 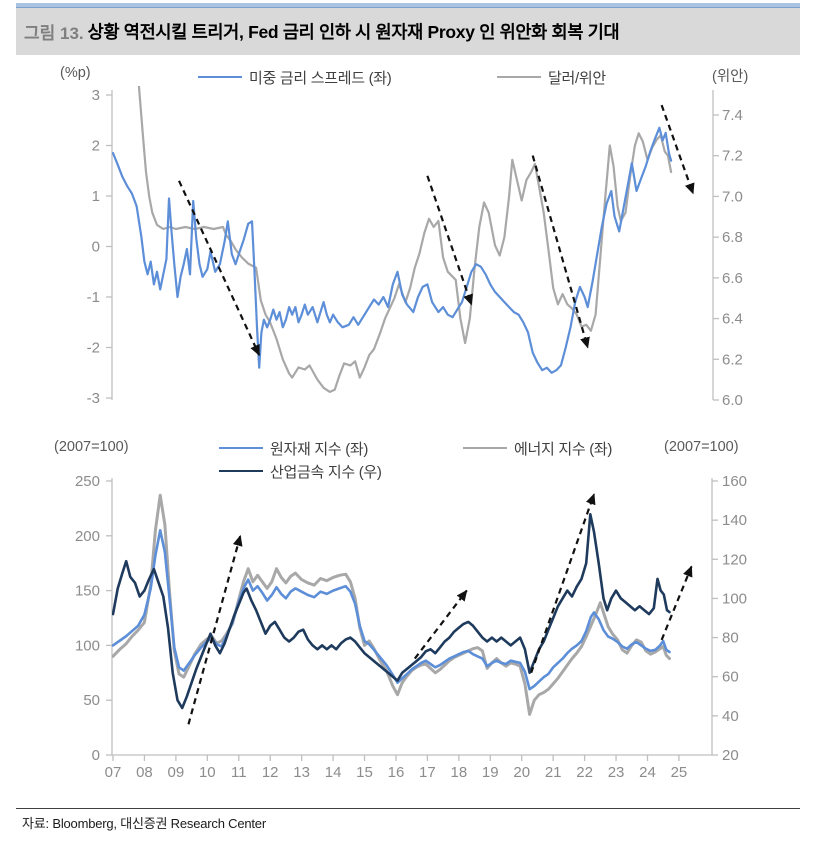 What do you see at coordinates (577, 78) in the screenshot?
I see `legend-label-usdcny: 달러/위안` at bounding box center [577, 78].